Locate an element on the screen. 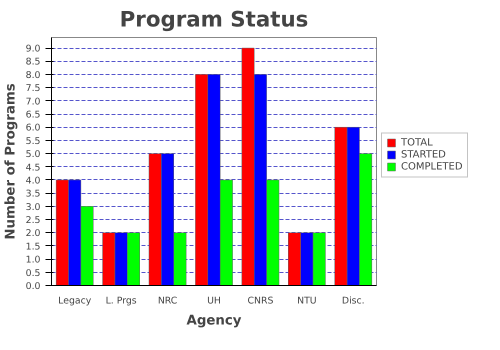 Image resolution: width=500 pixels, height=350 pixels. y-tick-label: 2.5 is located at coordinates (33, 220).